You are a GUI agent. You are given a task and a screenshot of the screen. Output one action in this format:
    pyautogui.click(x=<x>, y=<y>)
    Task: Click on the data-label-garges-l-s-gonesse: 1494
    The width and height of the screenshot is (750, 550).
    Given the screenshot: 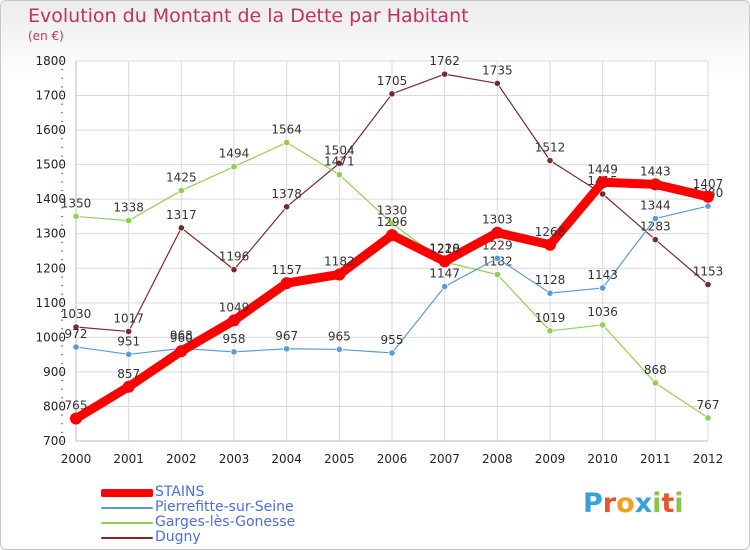 What is the action you would take?
    pyautogui.click(x=234, y=154)
    